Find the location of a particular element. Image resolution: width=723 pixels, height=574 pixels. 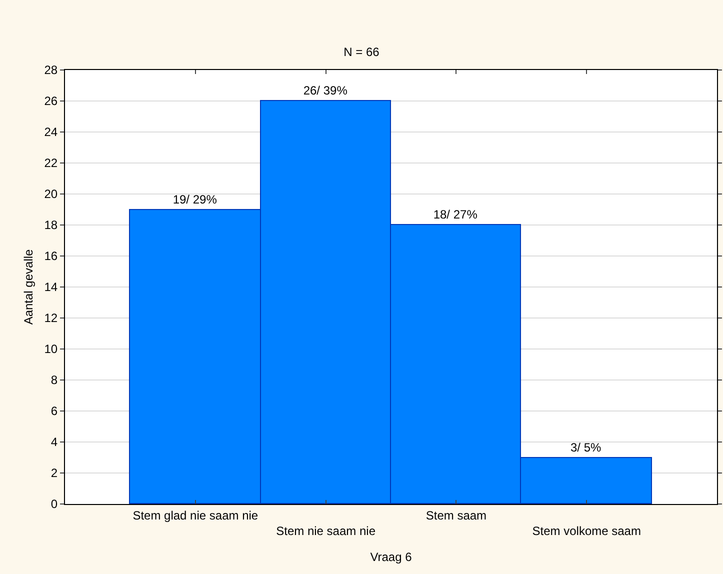

y-tick-label: 6 is located at coordinates (54, 411).